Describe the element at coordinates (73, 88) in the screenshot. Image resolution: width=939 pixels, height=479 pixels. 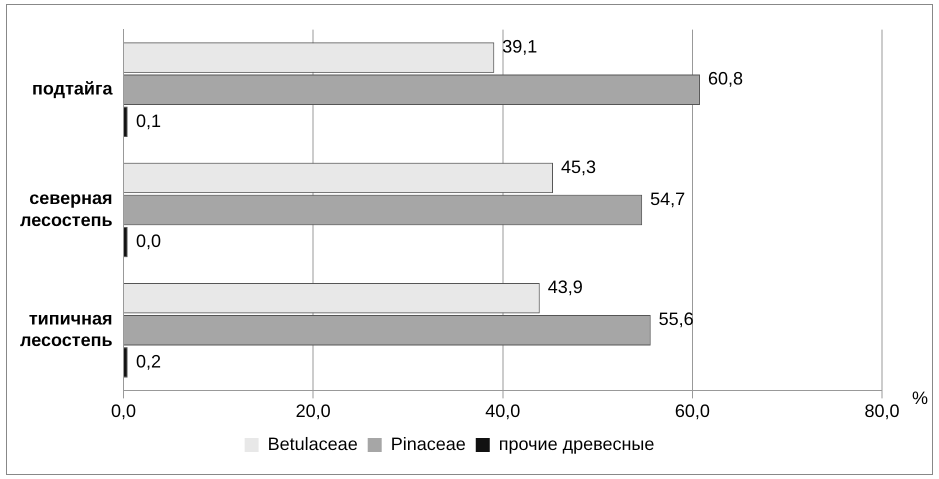
I see `y-tick-label: подтайга` at that location.